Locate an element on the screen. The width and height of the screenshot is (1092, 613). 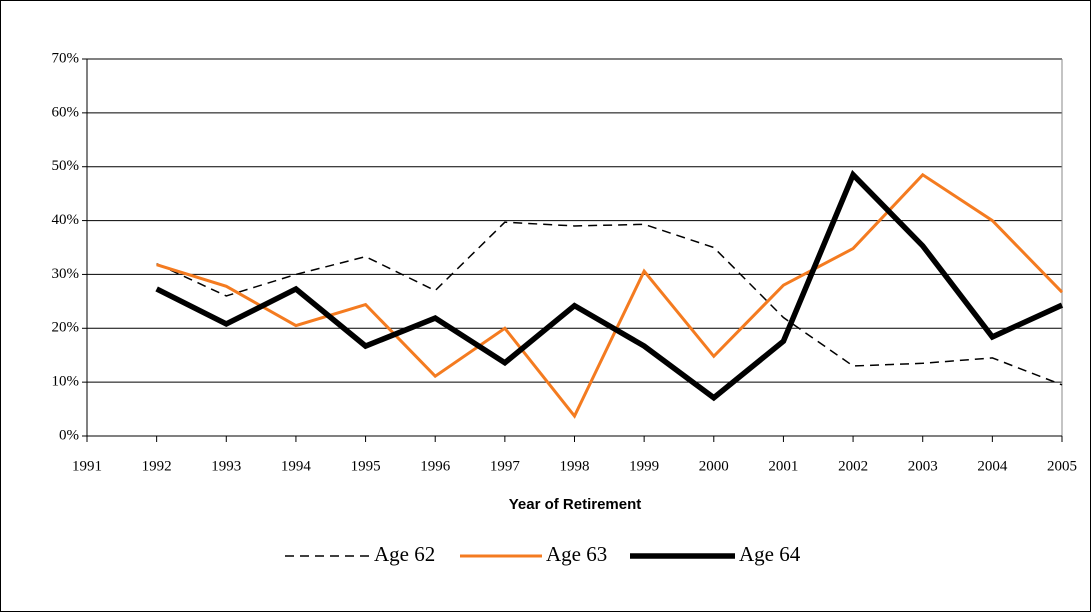
x-tick-label: 1991 is located at coordinates (87, 466).